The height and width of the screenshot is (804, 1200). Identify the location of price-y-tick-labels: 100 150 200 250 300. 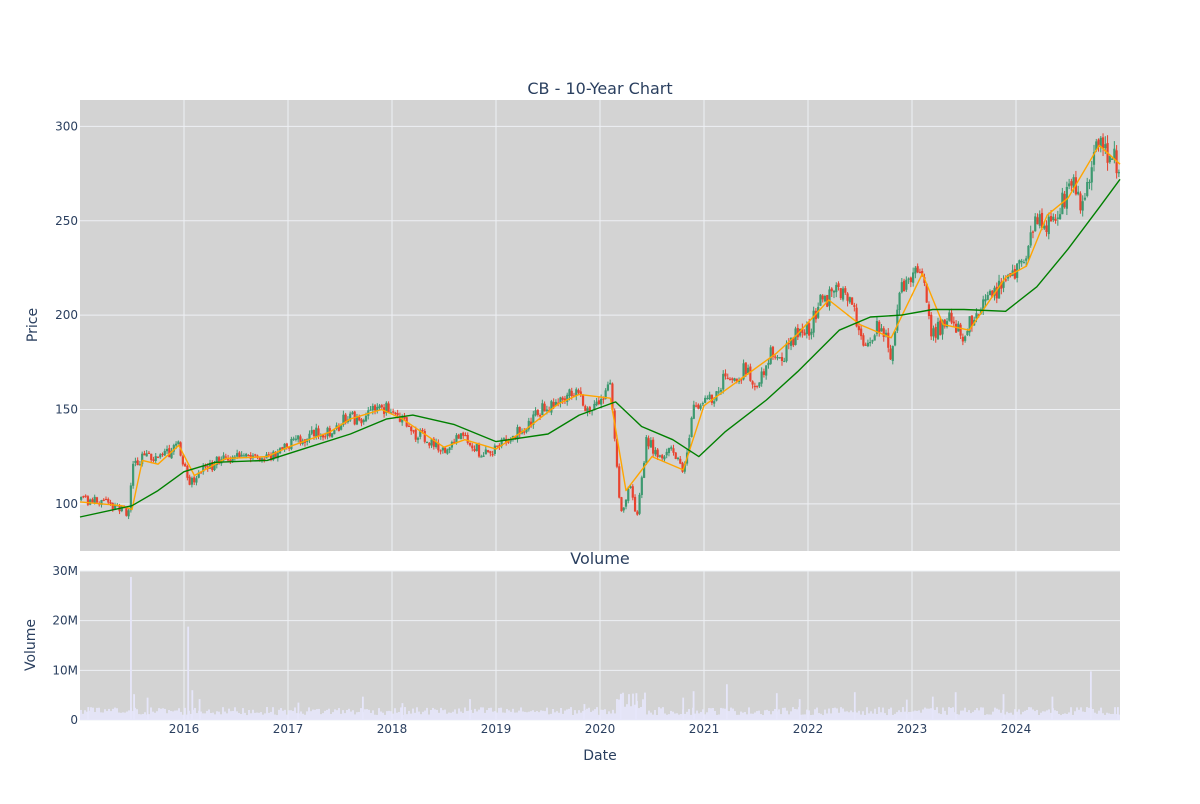
(66, 314).